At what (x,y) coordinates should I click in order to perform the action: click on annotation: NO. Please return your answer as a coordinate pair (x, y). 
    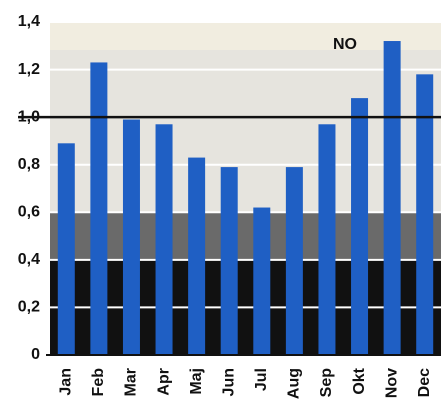
    Looking at the image, I should click on (345, 44).